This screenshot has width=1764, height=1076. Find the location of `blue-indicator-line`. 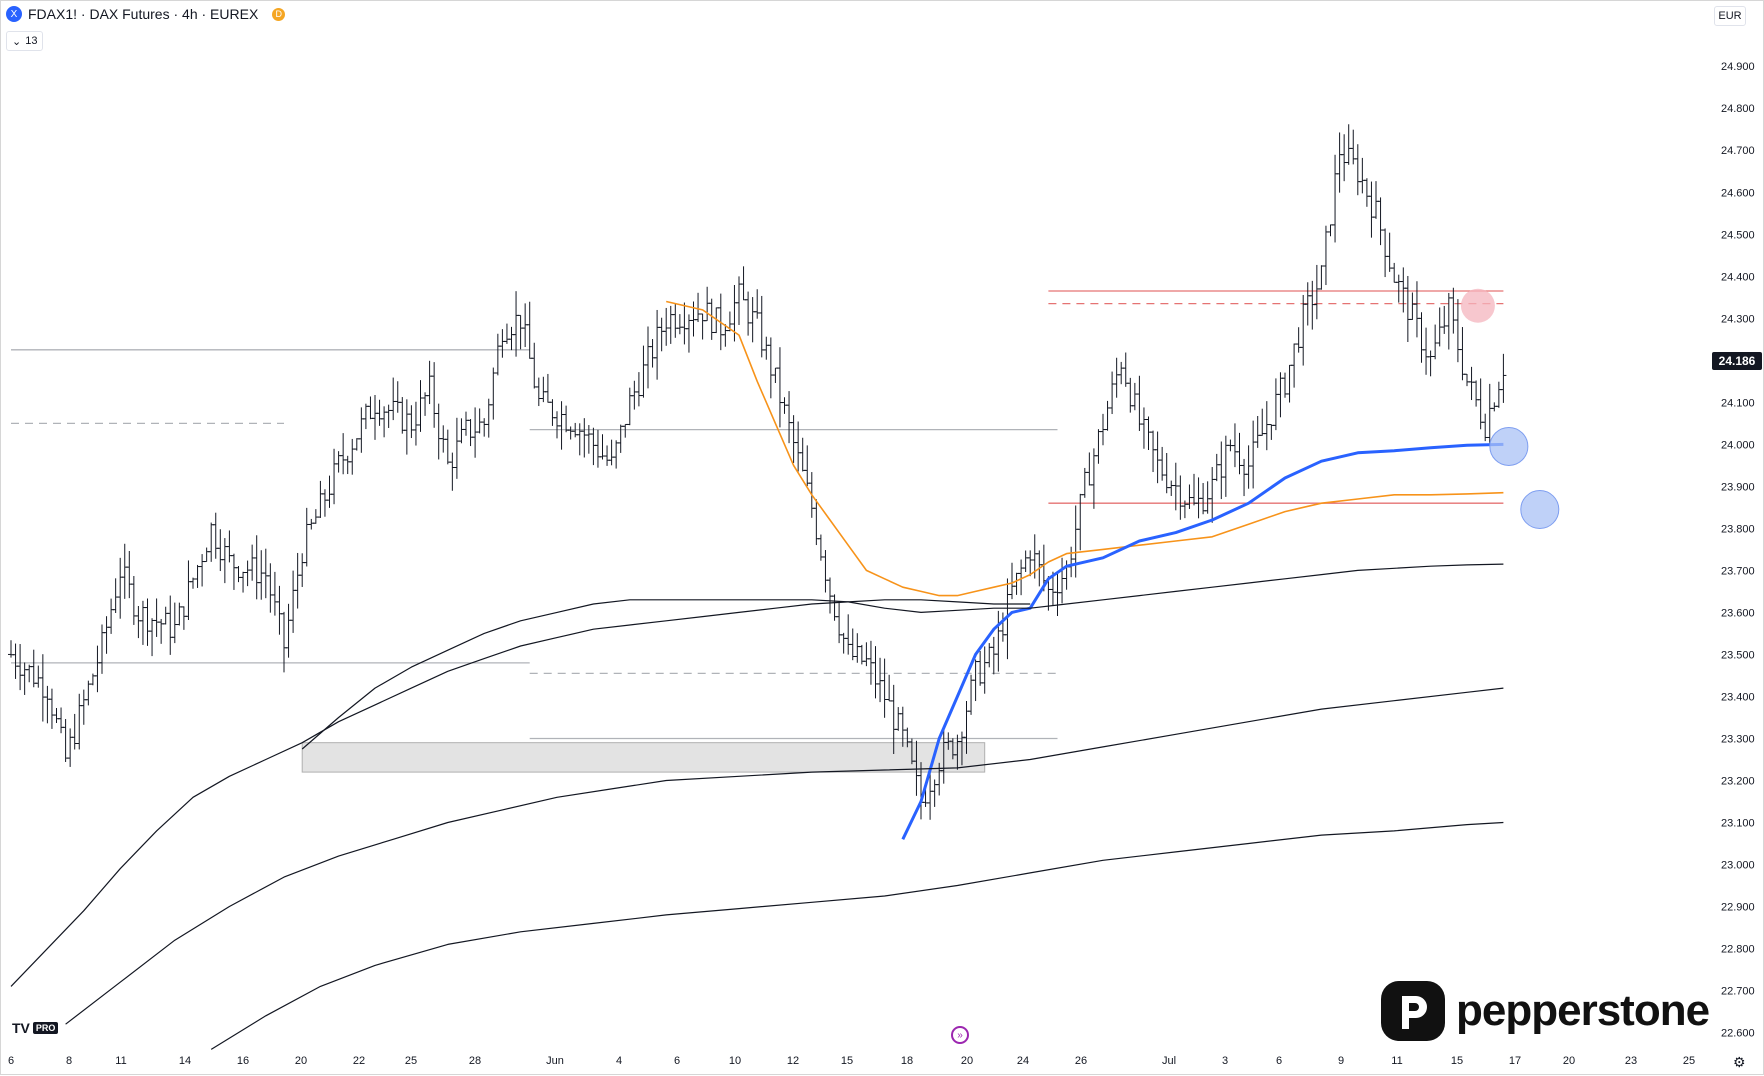

blue-indicator-line is located at coordinates (1202, 641).